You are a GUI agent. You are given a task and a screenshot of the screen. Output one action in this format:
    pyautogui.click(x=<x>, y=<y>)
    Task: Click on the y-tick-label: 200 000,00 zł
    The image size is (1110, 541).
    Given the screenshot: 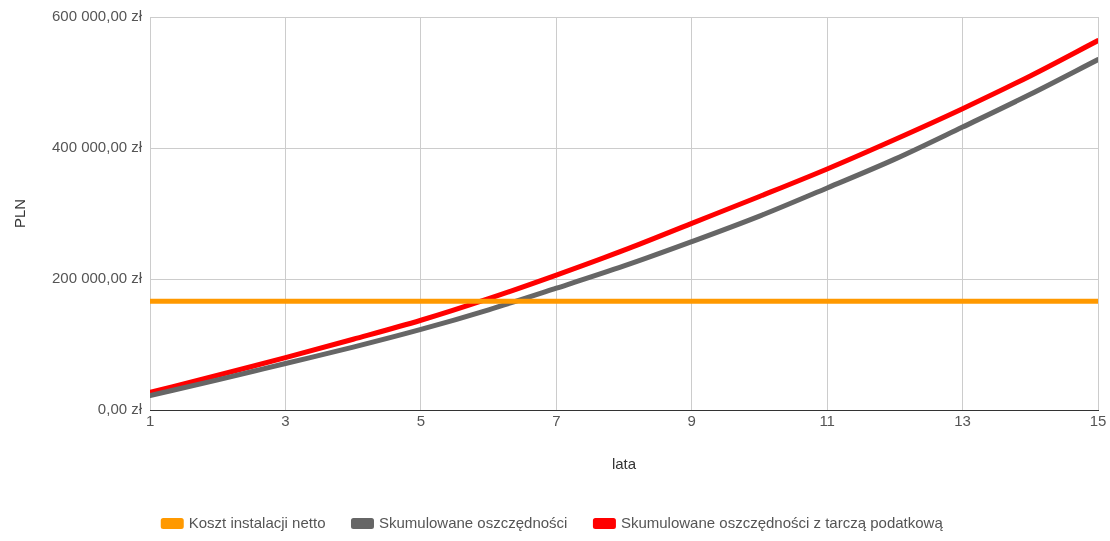 What is the action you would take?
    pyautogui.click(x=97, y=278)
    